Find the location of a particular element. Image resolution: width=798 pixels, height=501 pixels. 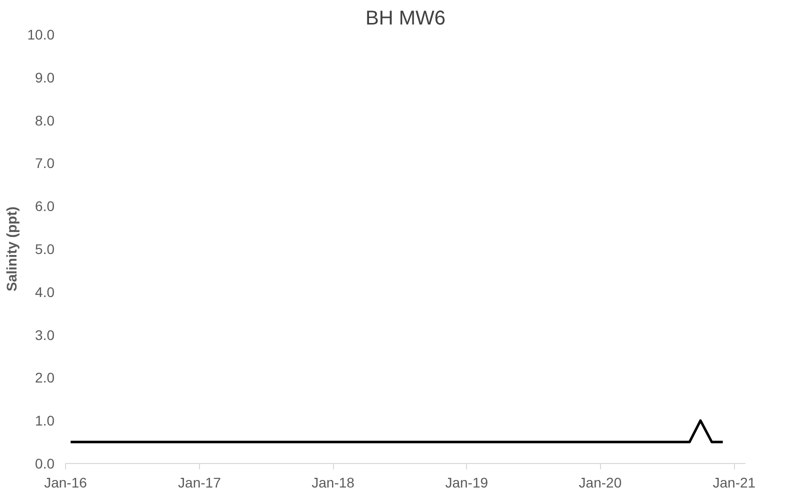

x-tick-label: Jan-16 is located at coordinates (66, 482).